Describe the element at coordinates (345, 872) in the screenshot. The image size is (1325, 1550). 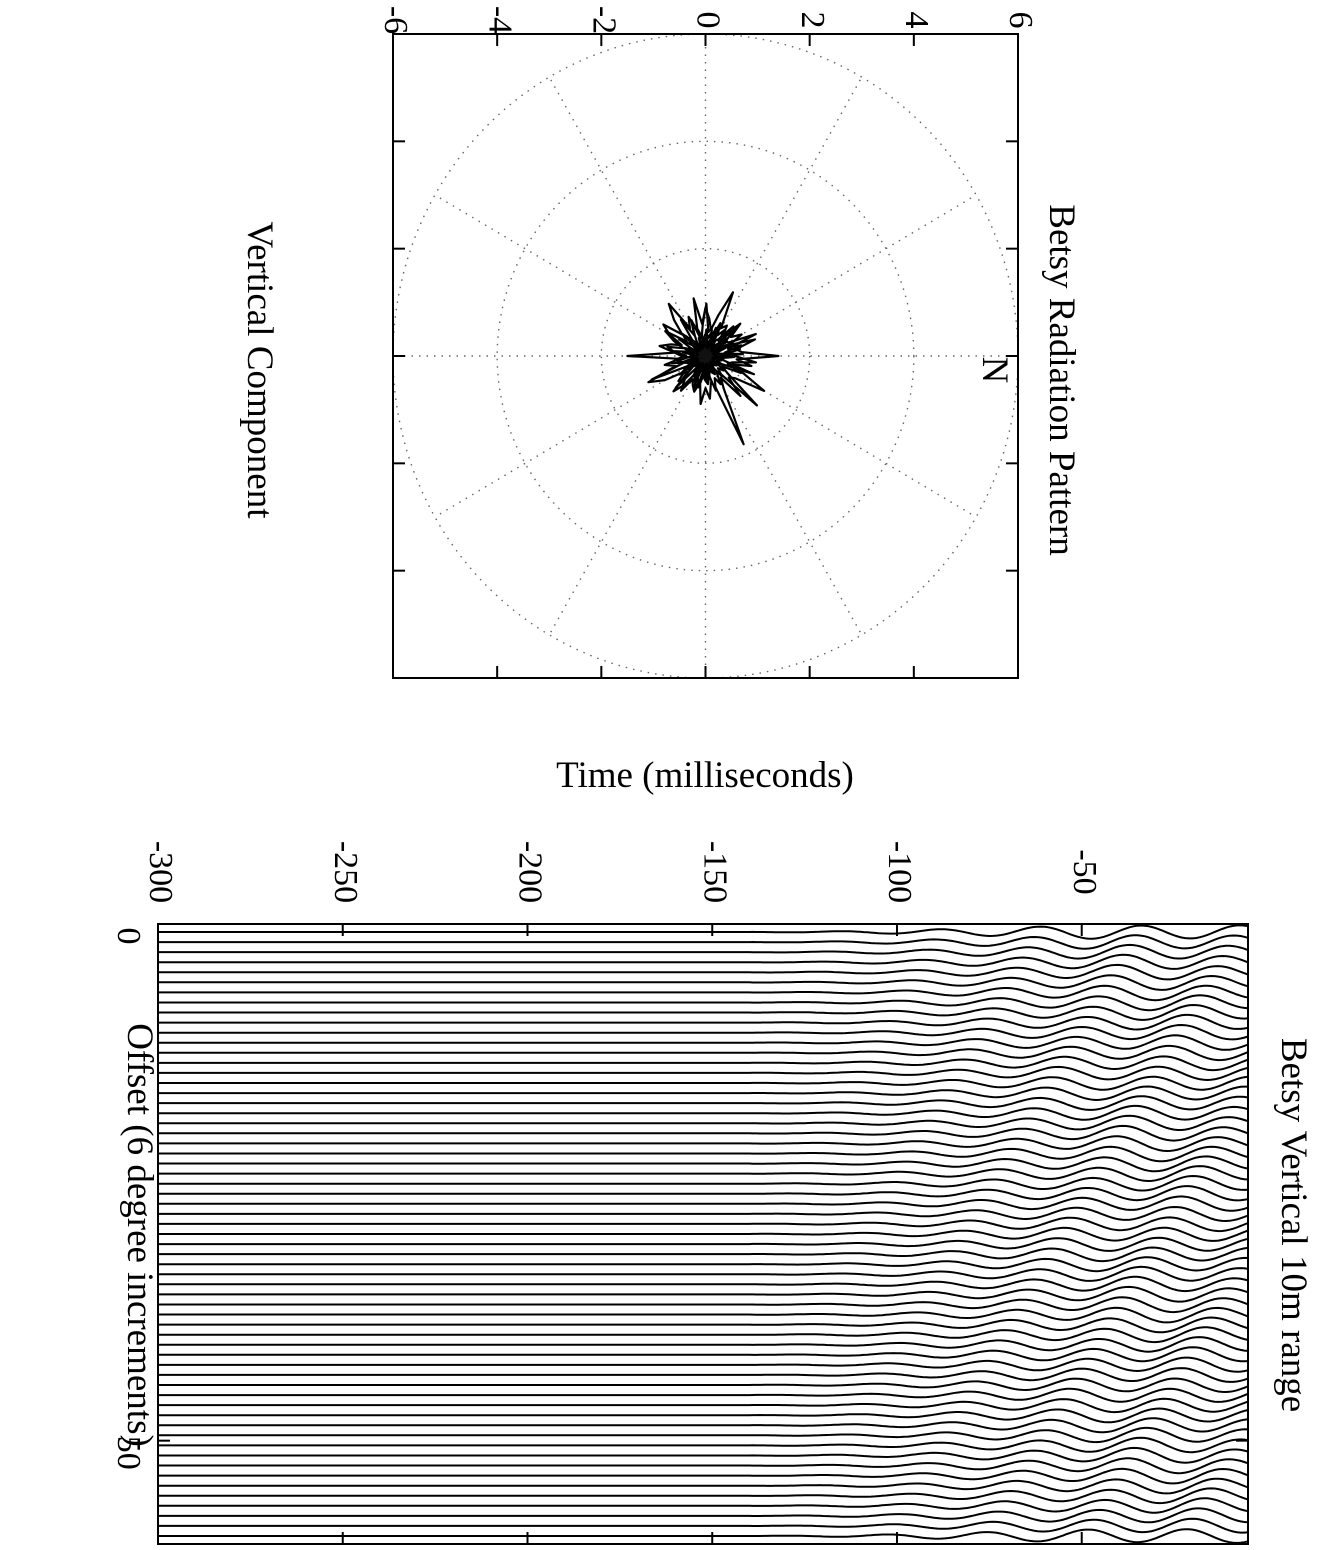
I see `trace-time-tick-label: -250` at that location.